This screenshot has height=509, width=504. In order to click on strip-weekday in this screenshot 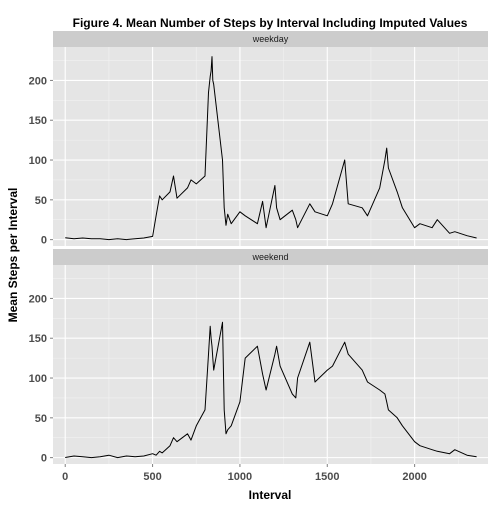, I will do `click(270, 39)`.